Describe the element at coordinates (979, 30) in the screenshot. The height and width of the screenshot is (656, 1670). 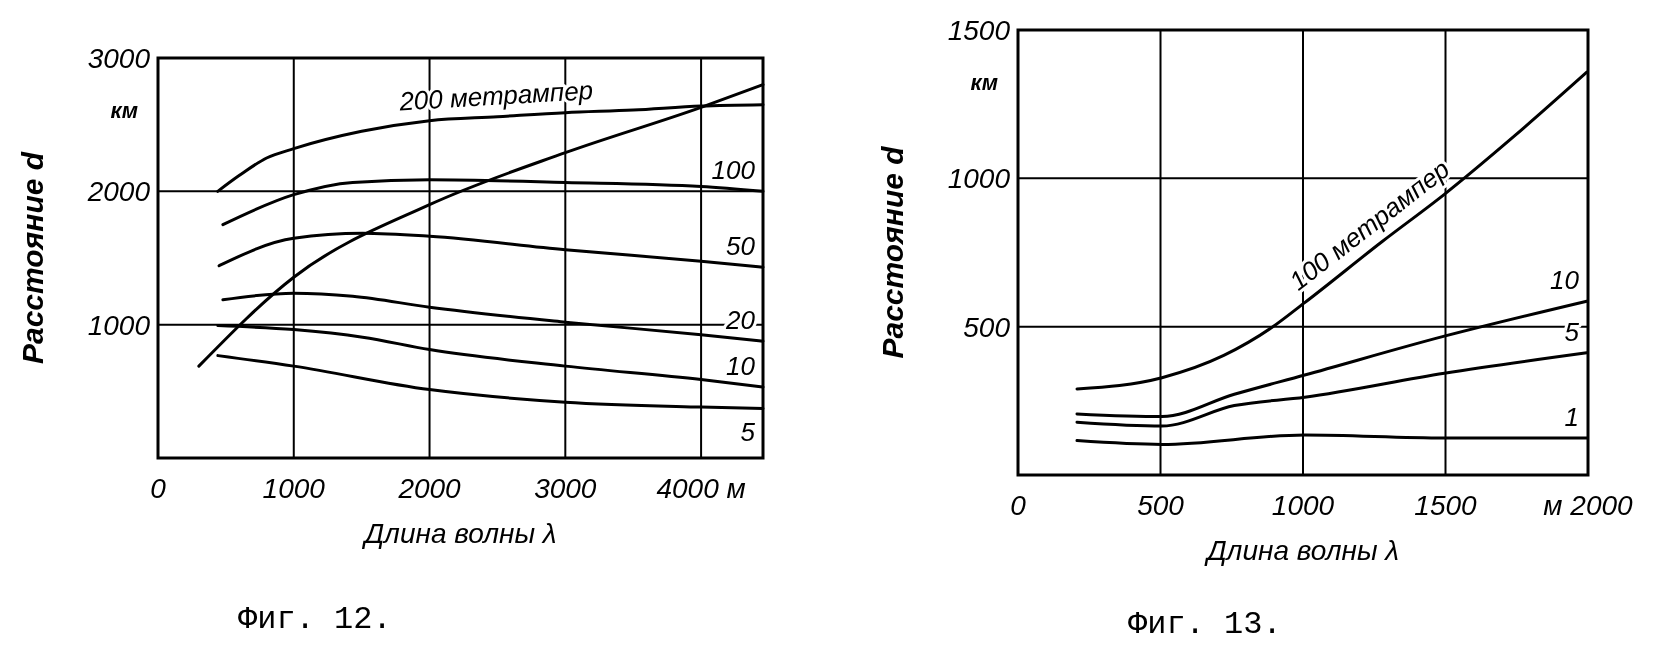
I see `y-tick-label: 1500` at that location.